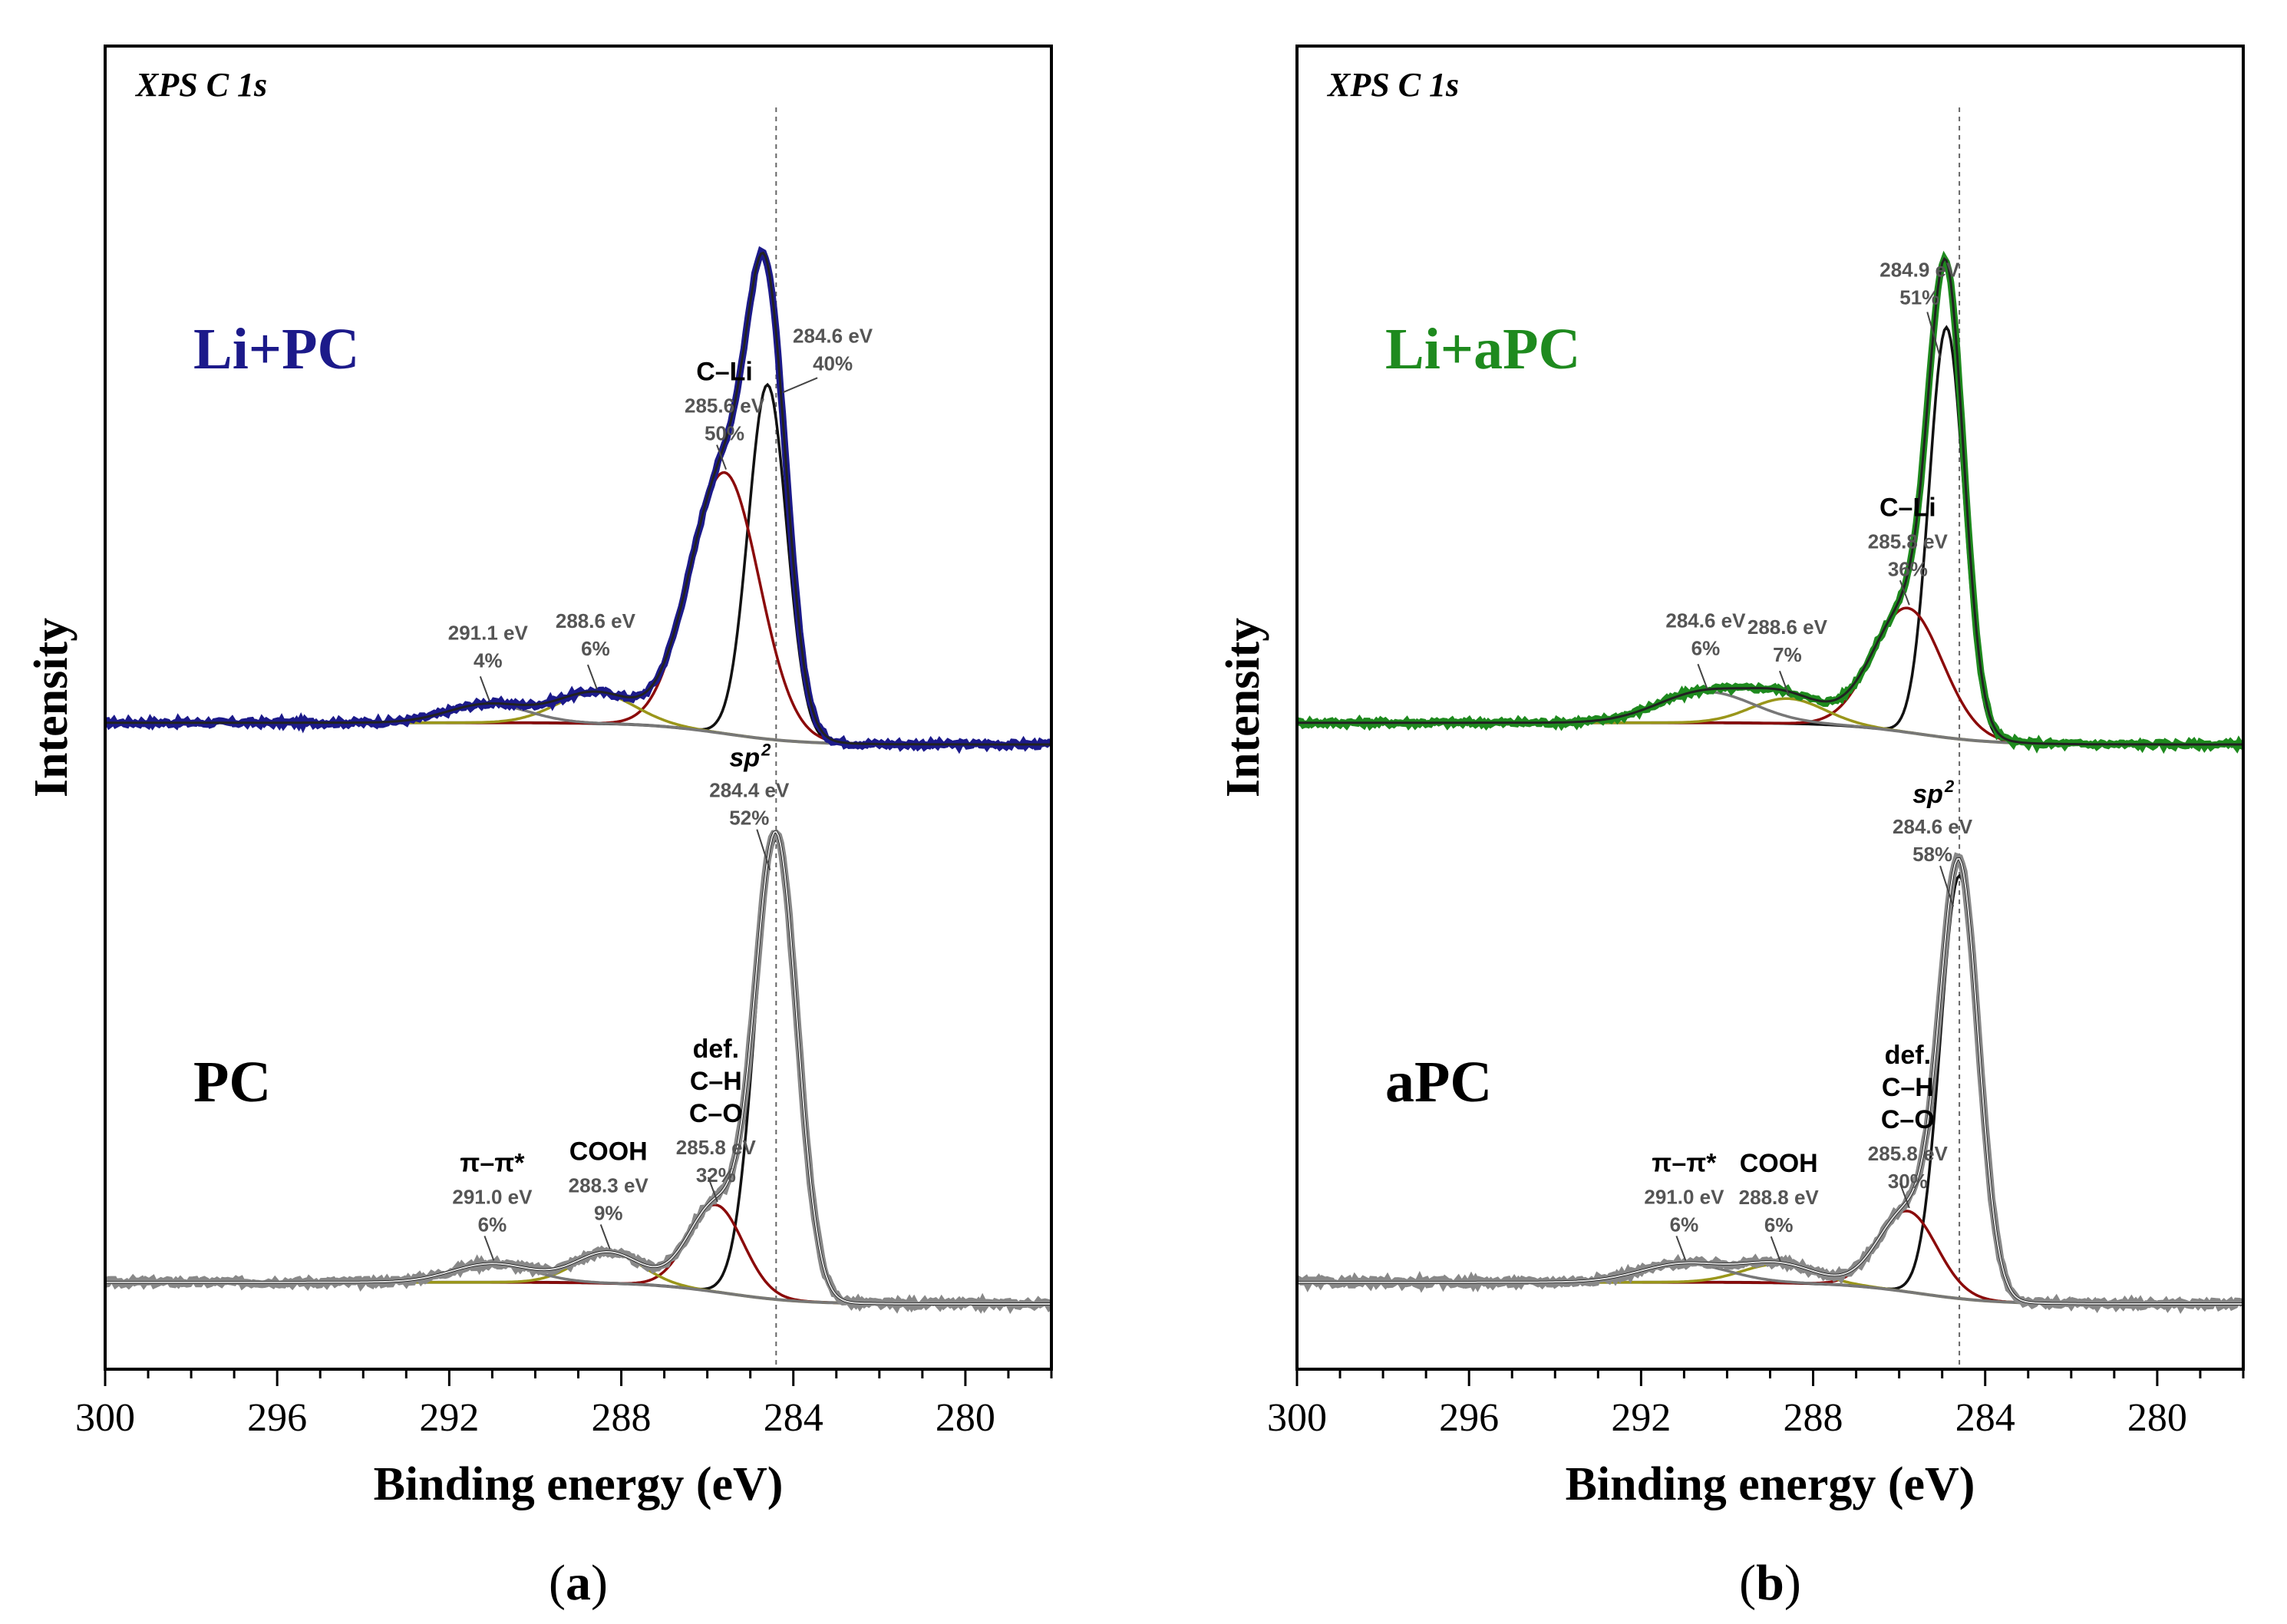 The width and height of the screenshot is (2287, 1624). Describe the element at coordinates (578, 1067) in the screenshot. I see `envelope-fit-inner` at that location.